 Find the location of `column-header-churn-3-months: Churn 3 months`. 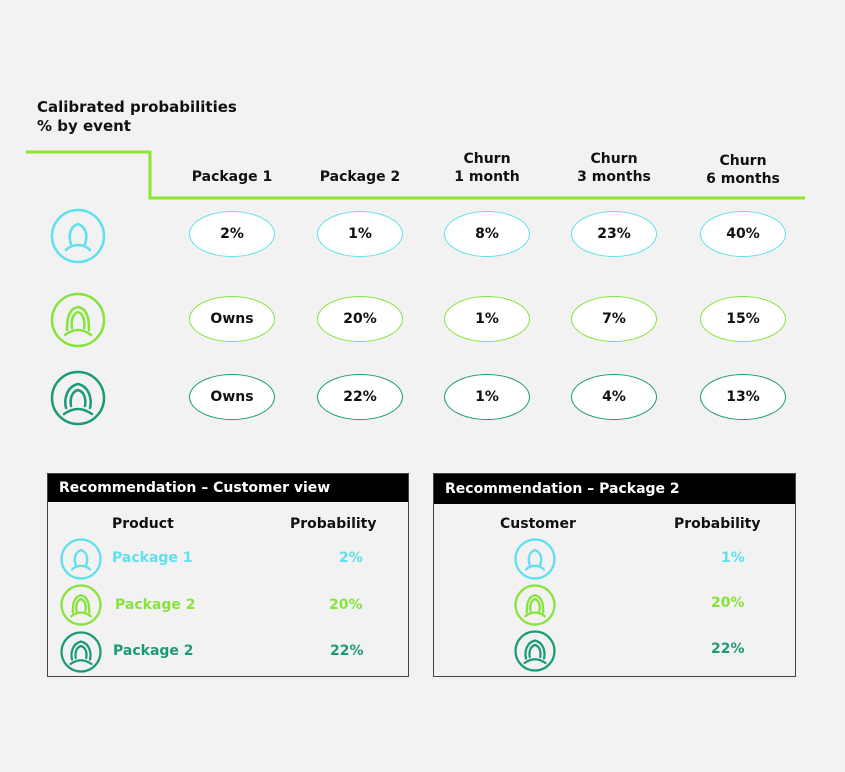

column-header-churn-3-months: Churn 3 months is located at coordinates (614, 166).